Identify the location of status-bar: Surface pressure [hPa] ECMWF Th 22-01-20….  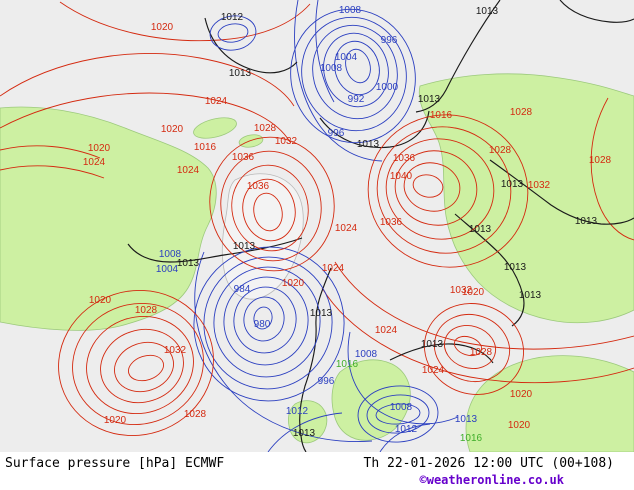
(317, 471).